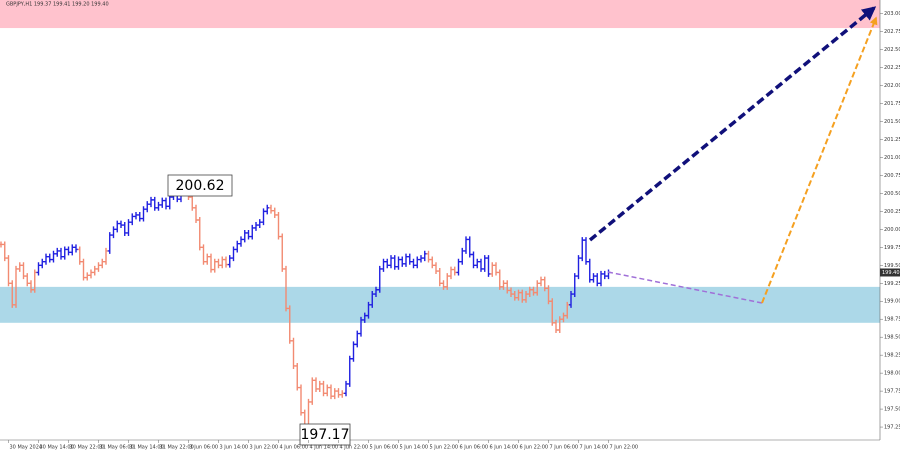 Image resolution: width=900 pixels, height=454 pixels. What do you see at coordinates (892, 194) in the screenshot?
I see `y-tick-label: 200.50` at bounding box center [892, 194].